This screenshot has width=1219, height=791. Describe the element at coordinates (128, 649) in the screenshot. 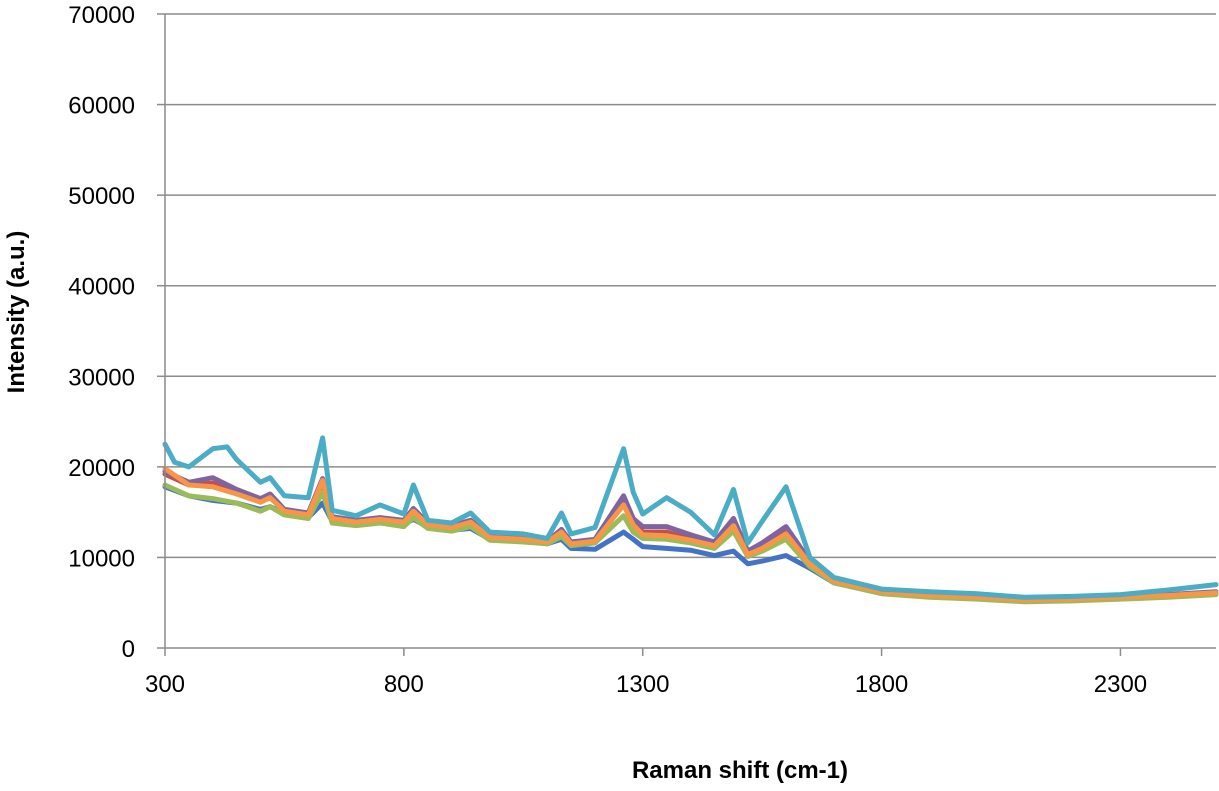

I see `y-tick-label: 0` at that location.